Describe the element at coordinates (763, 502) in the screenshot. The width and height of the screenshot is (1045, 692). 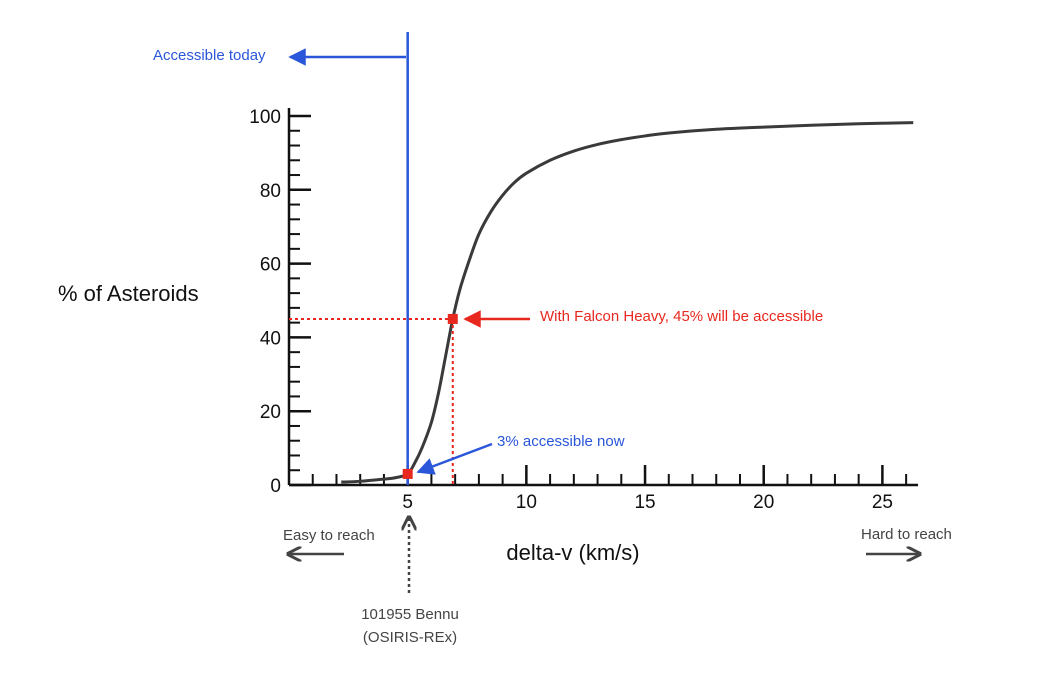
I see `x-tick-label: 20` at that location.